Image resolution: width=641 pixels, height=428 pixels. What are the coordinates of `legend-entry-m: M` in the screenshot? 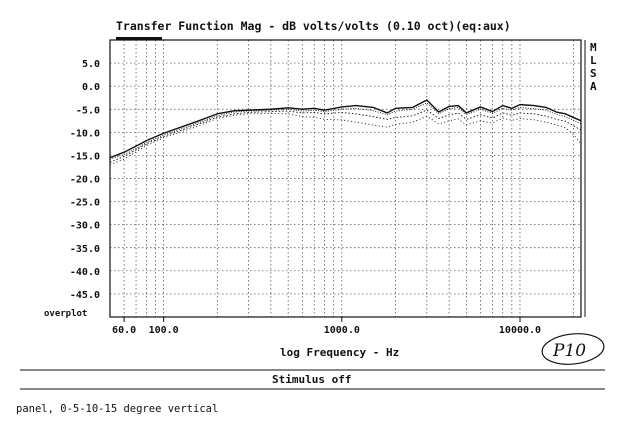 It's located at (593, 47).